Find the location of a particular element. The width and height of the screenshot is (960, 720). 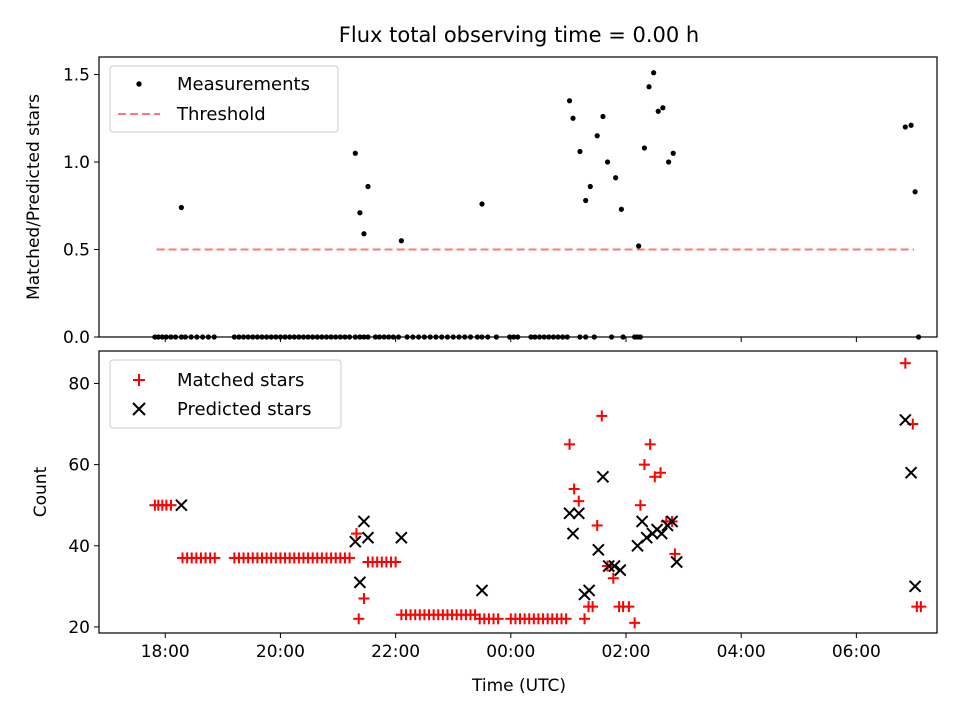

bottom-y-tick-label: 60 is located at coordinates (79, 466).